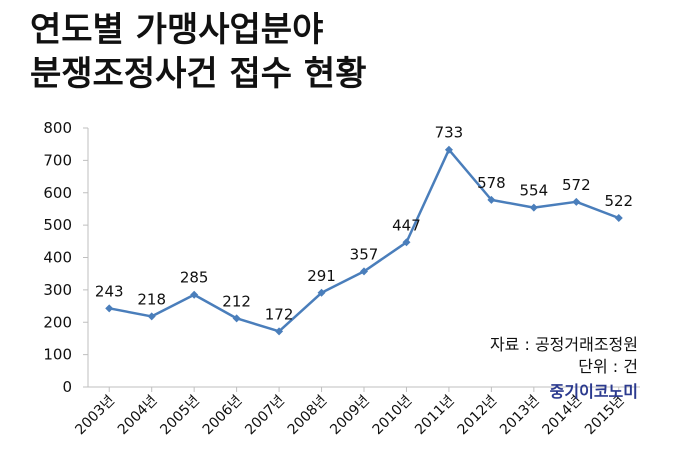 This screenshot has height=467, width=700. What do you see at coordinates (279, 314) in the screenshot?
I see `data-label: 172` at bounding box center [279, 314].